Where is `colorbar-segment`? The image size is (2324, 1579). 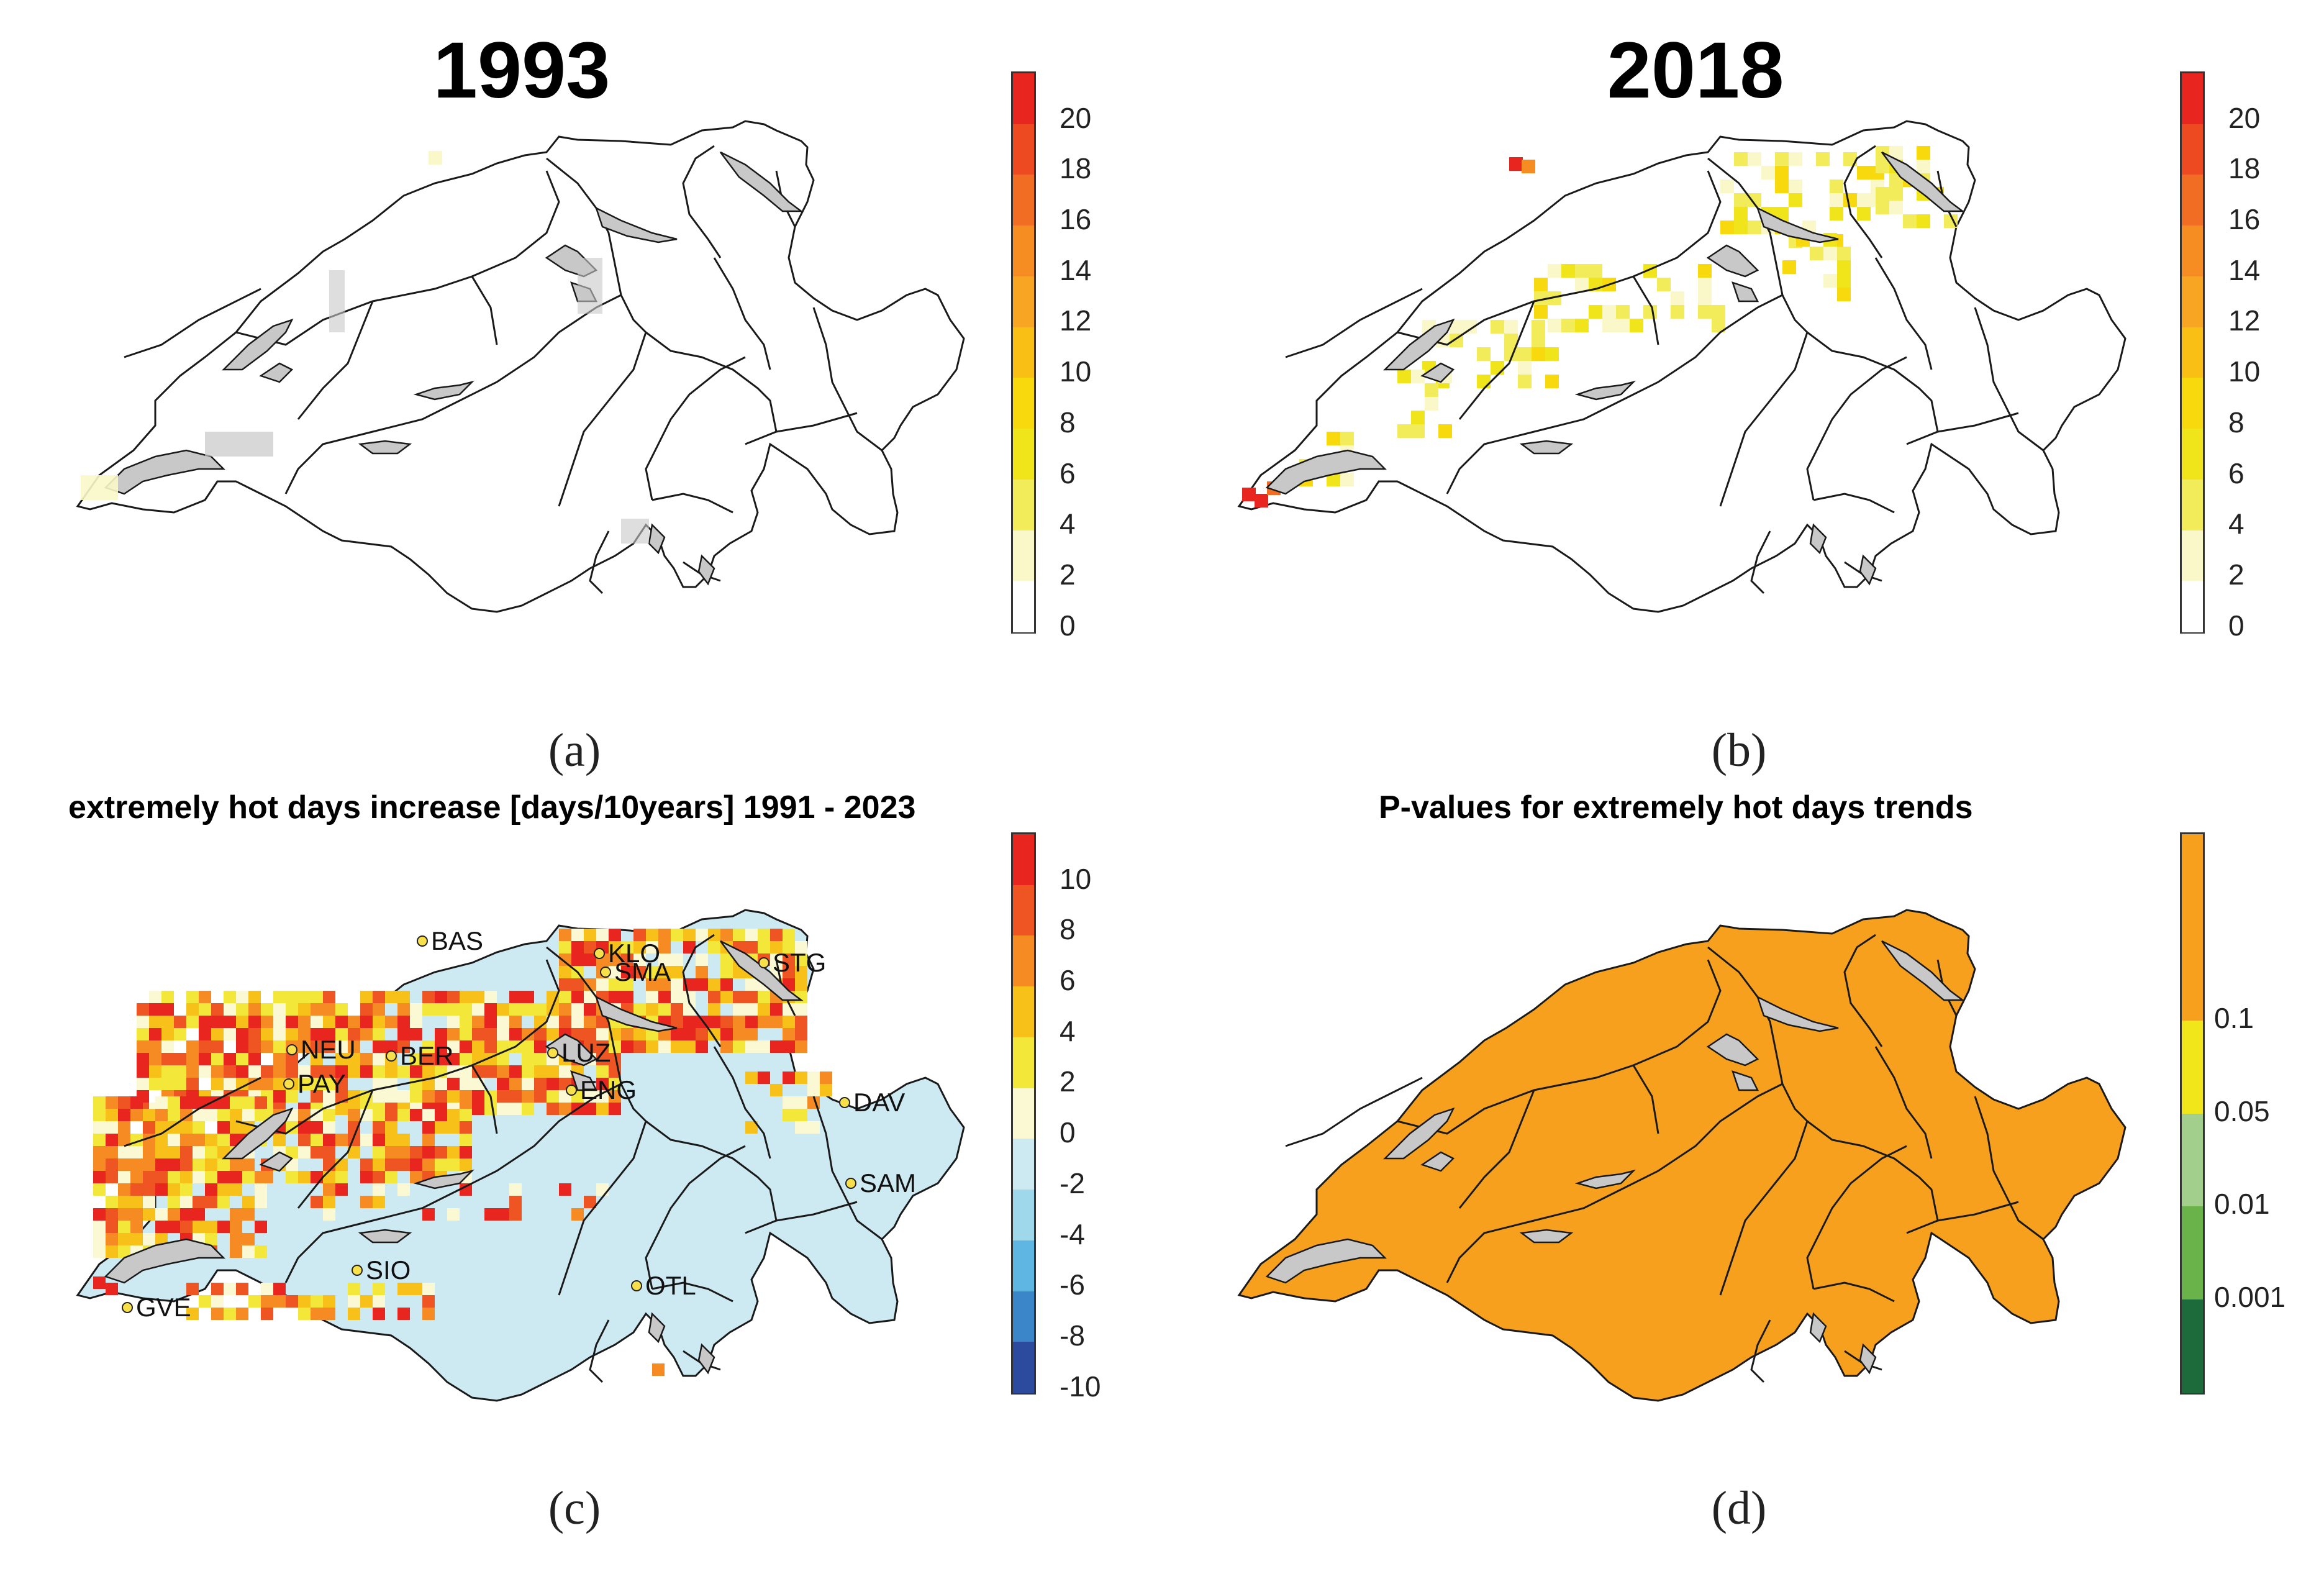 colorbar-segment is located at coordinates (1024, 1165).